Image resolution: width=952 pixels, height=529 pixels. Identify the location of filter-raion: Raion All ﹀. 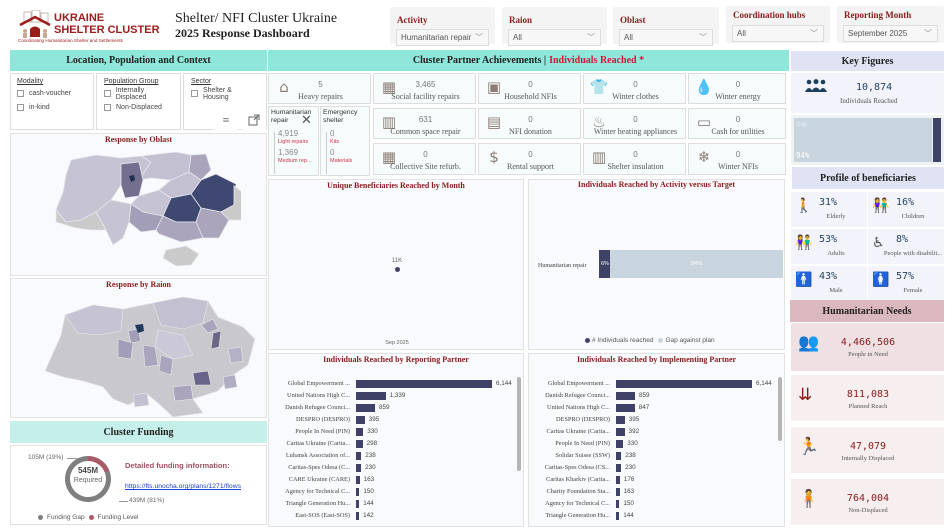
(554, 26).